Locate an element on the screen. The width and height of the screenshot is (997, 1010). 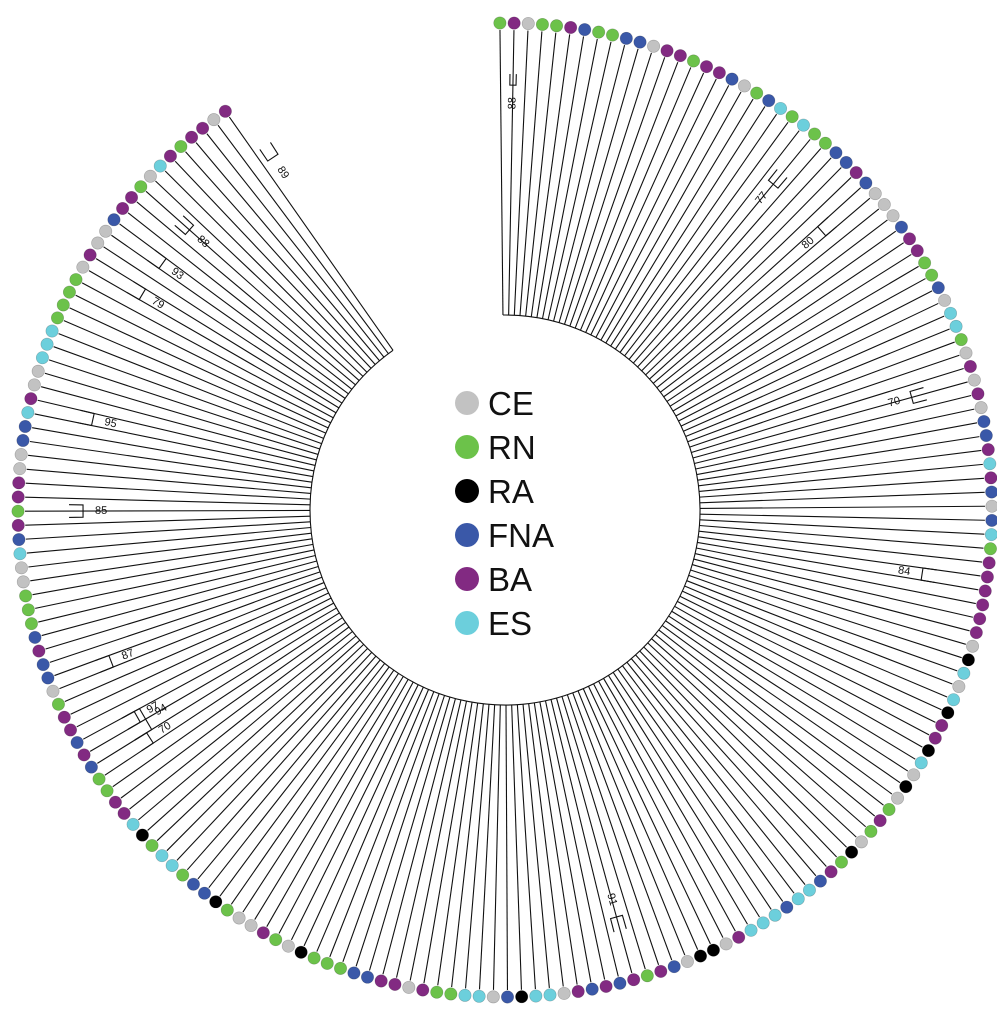
legend-swatch-rn is located at coordinates (467, 447).